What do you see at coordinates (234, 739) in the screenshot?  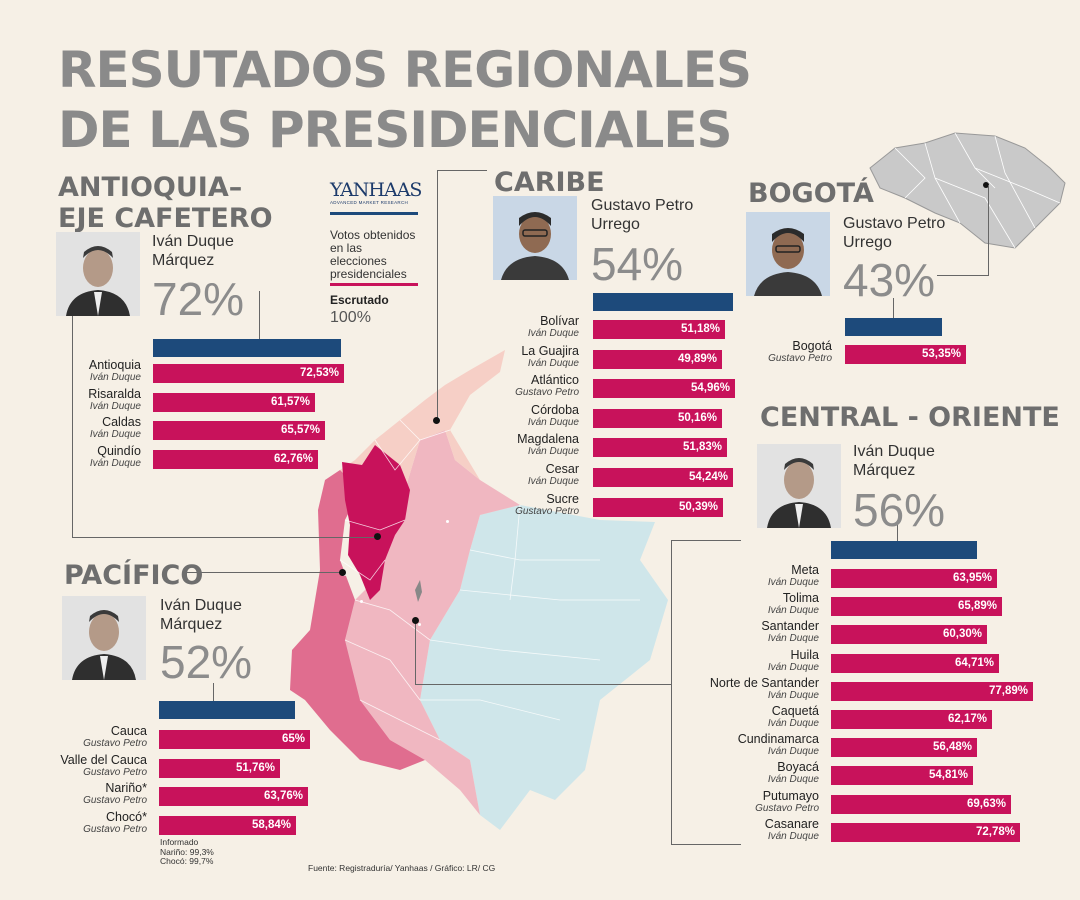 I see `bar-pacifico: 65%` at bounding box center [234, 739].